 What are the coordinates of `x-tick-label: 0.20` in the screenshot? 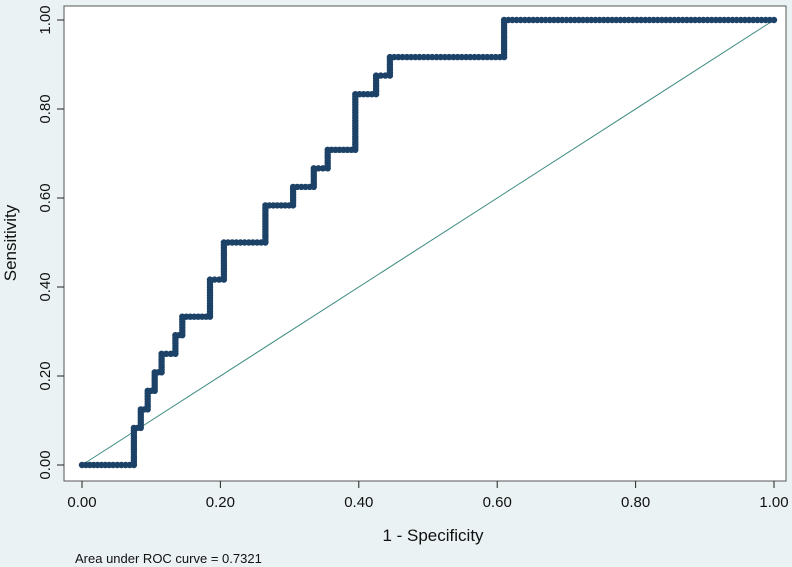 It's located at (220, 502).